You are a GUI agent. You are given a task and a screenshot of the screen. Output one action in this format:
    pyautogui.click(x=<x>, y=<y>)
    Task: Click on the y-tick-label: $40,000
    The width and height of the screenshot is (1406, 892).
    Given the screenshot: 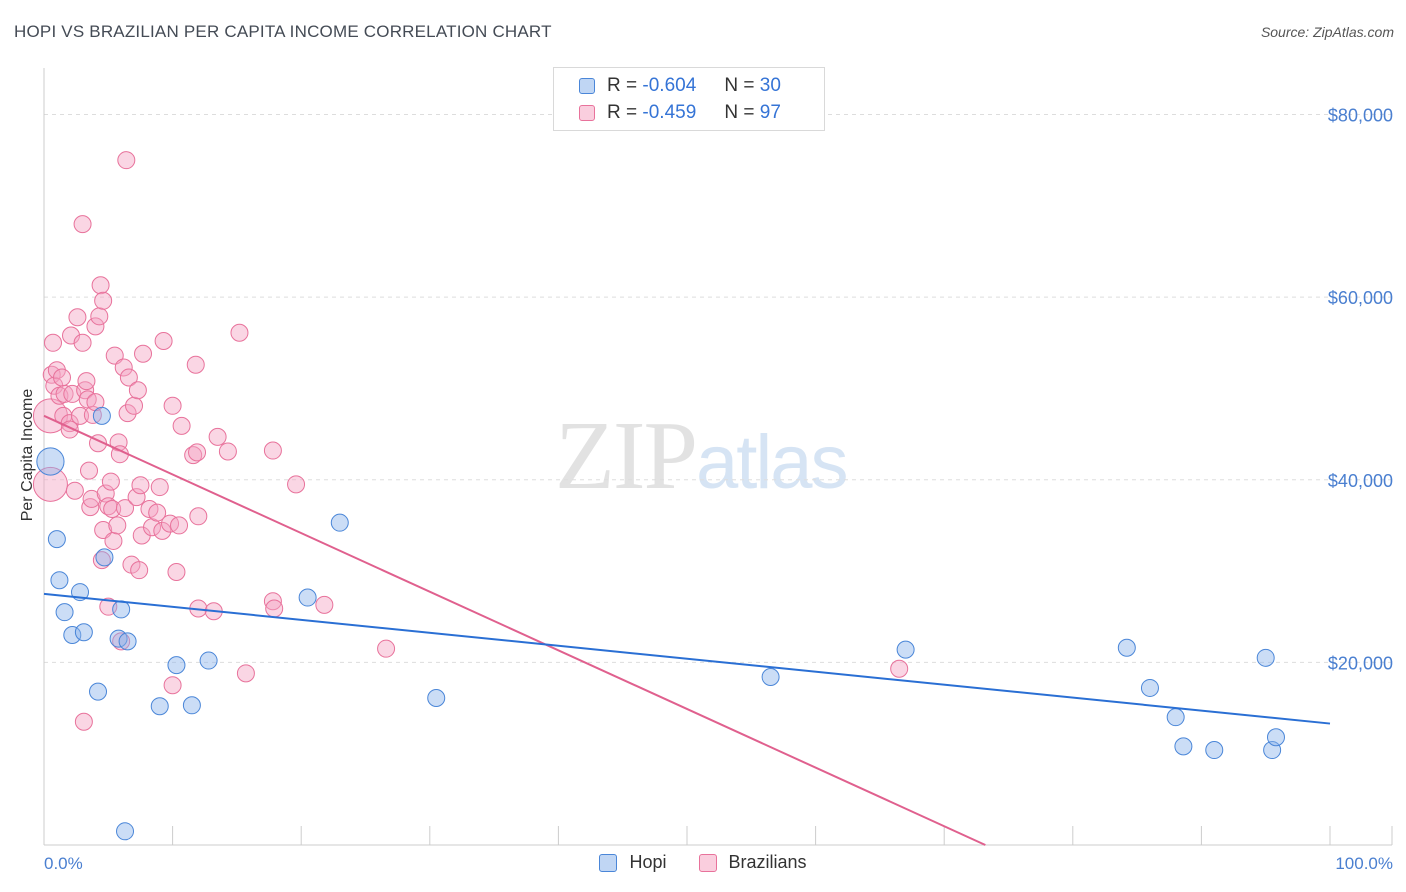 What is the action you would take?
    pyautogui.click(x=1360, y=481)
    